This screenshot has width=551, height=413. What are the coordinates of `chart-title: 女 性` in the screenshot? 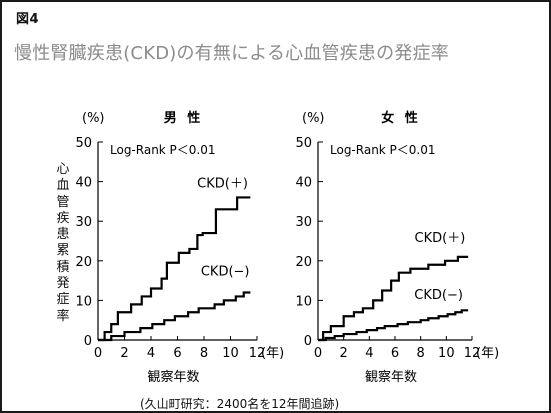 It's located at (401, 118).